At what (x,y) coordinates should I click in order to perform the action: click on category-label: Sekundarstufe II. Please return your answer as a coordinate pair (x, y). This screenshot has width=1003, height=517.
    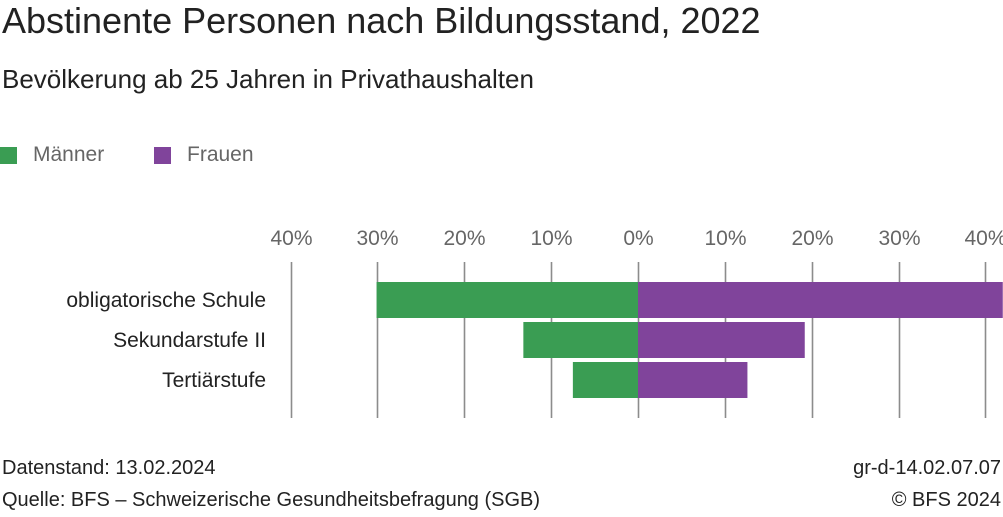
    Looking at the image, I should click on (189, 340).